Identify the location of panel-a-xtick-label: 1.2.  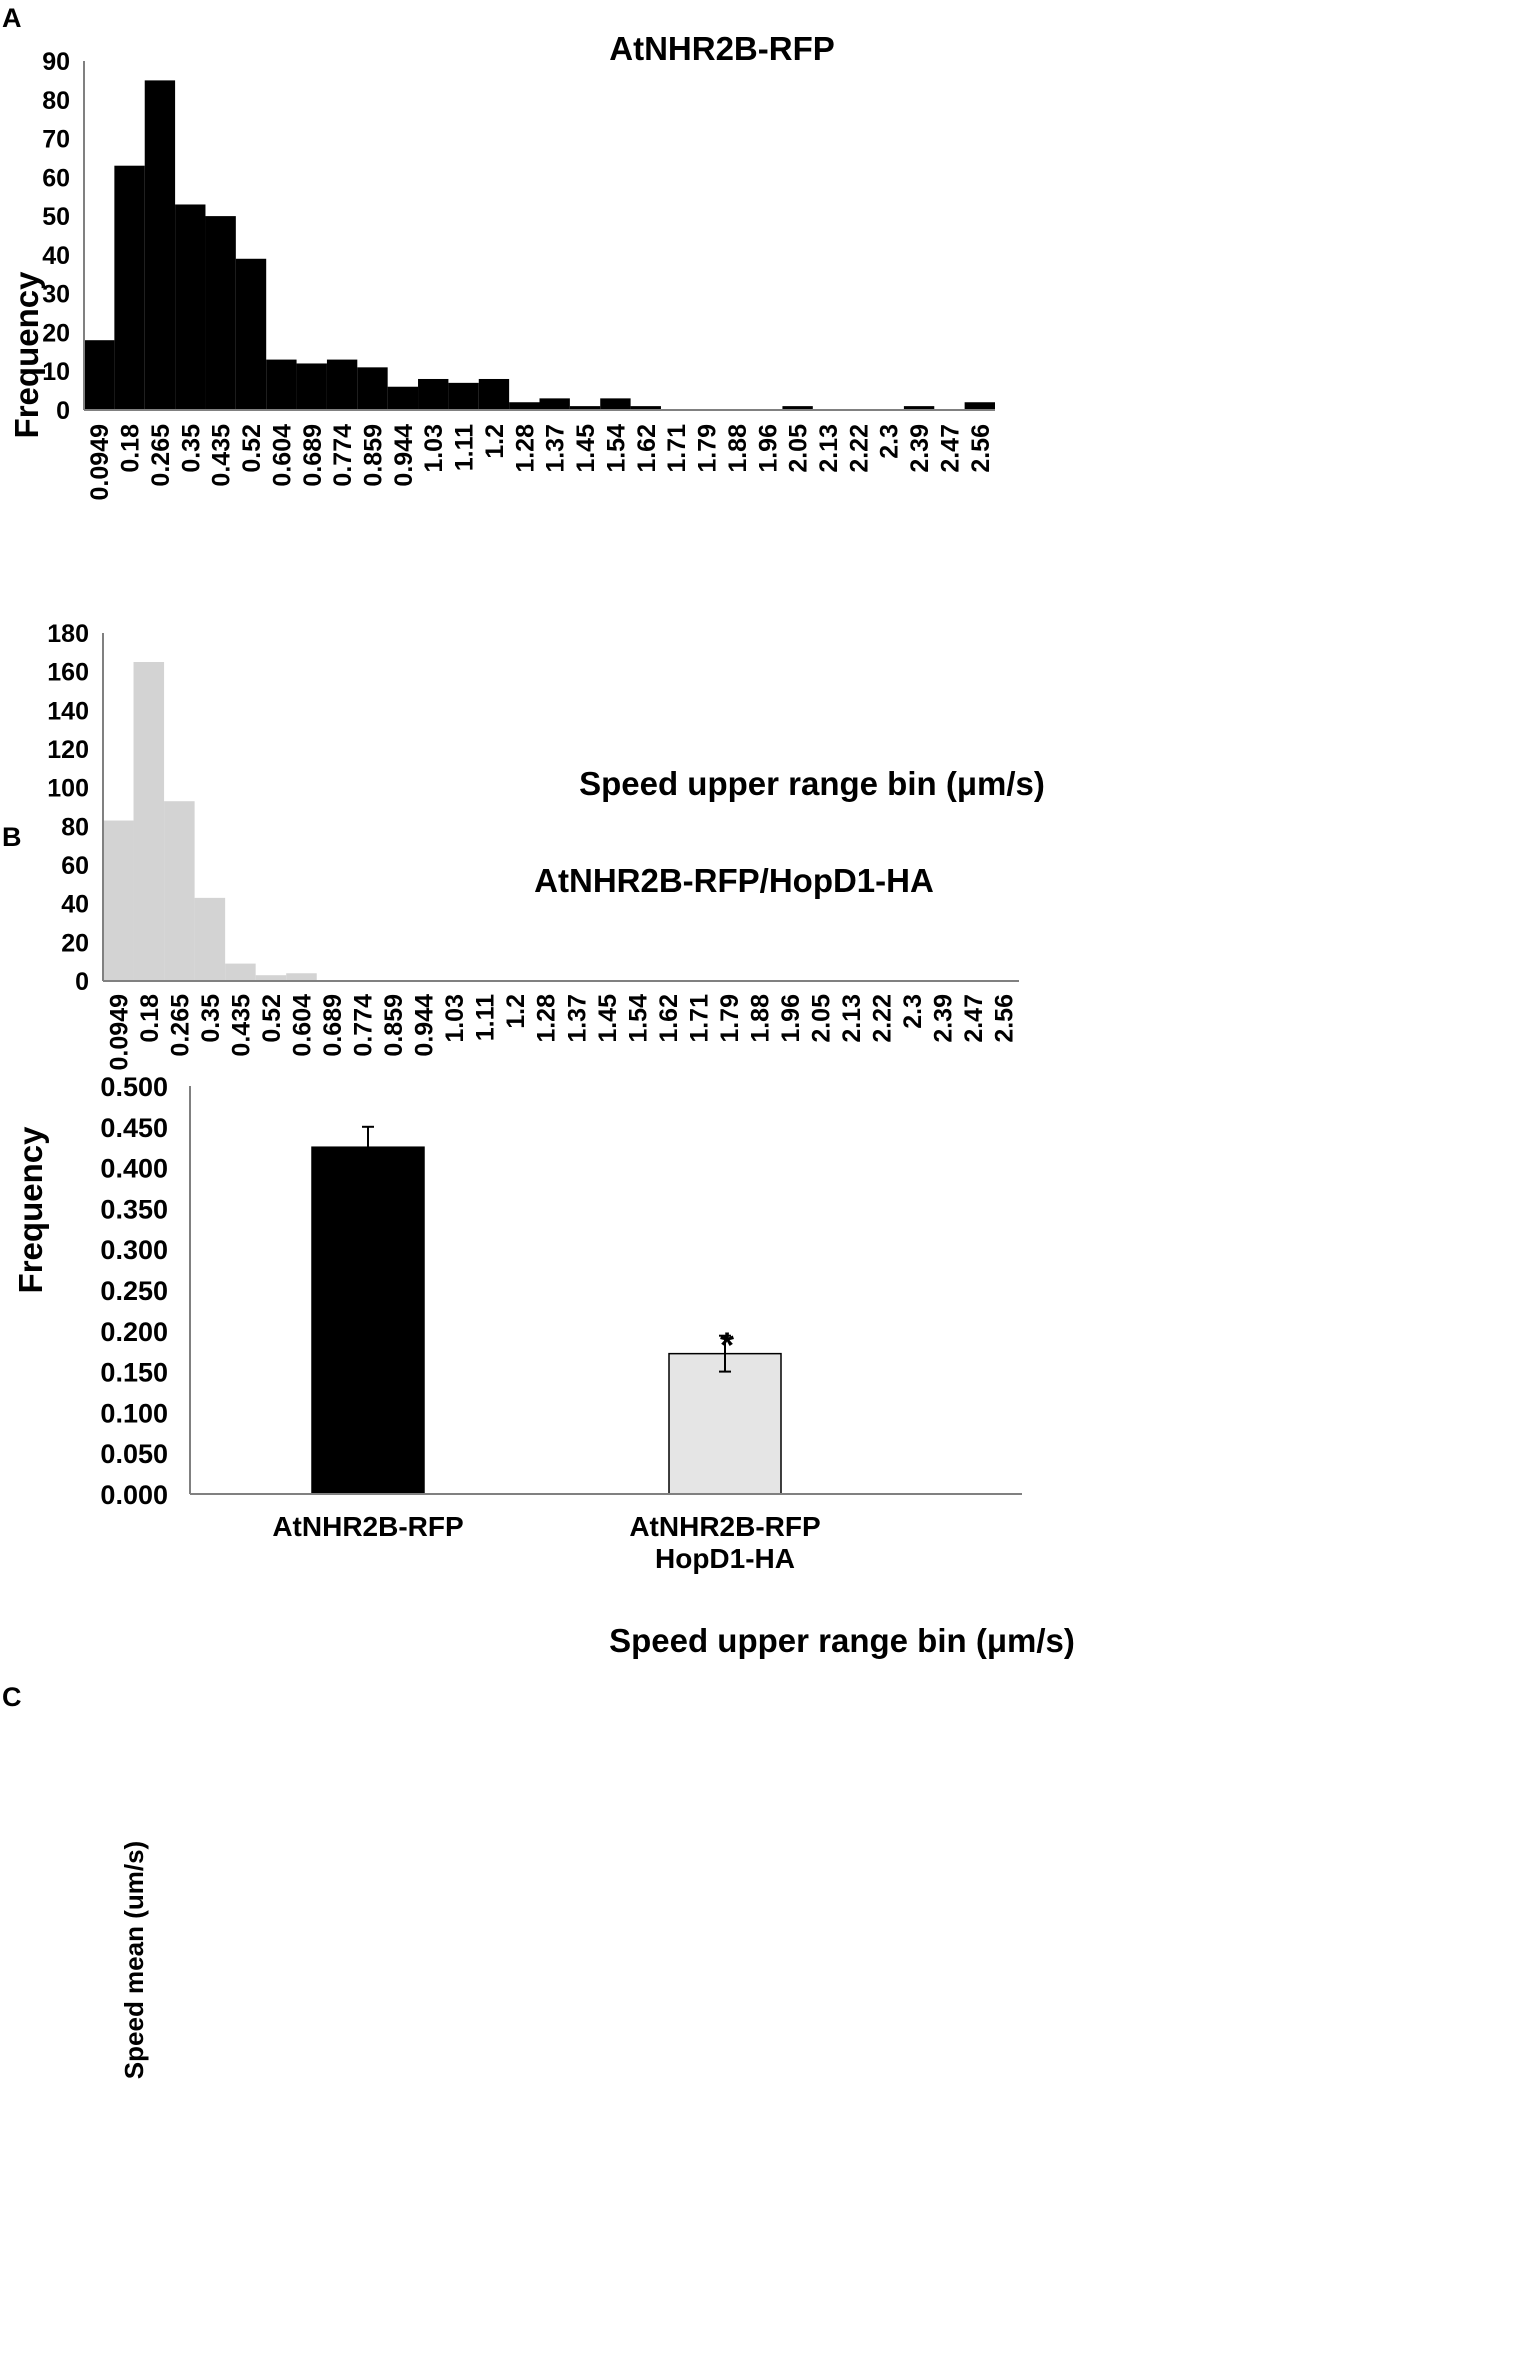
(495, 441).